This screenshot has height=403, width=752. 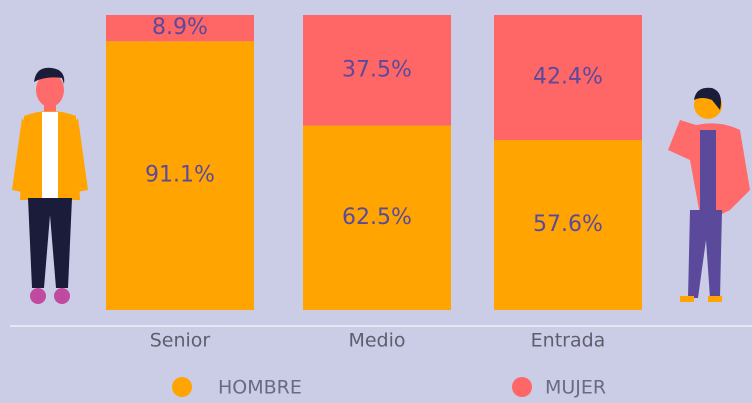 I want to click on value-label: 37.5%, so click(x=377, y=69).